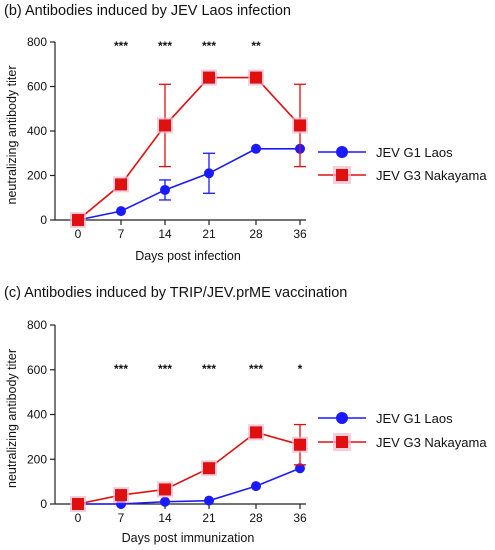  I want to click on significance-marker: **, so click(256, 46).